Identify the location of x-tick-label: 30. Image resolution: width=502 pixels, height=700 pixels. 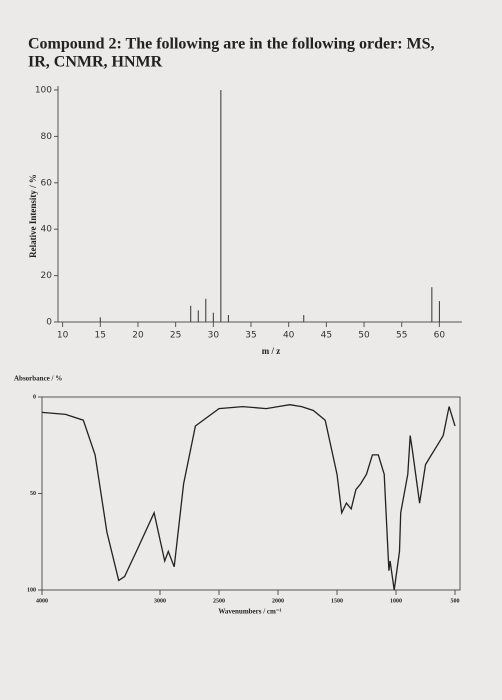
(214, 336).